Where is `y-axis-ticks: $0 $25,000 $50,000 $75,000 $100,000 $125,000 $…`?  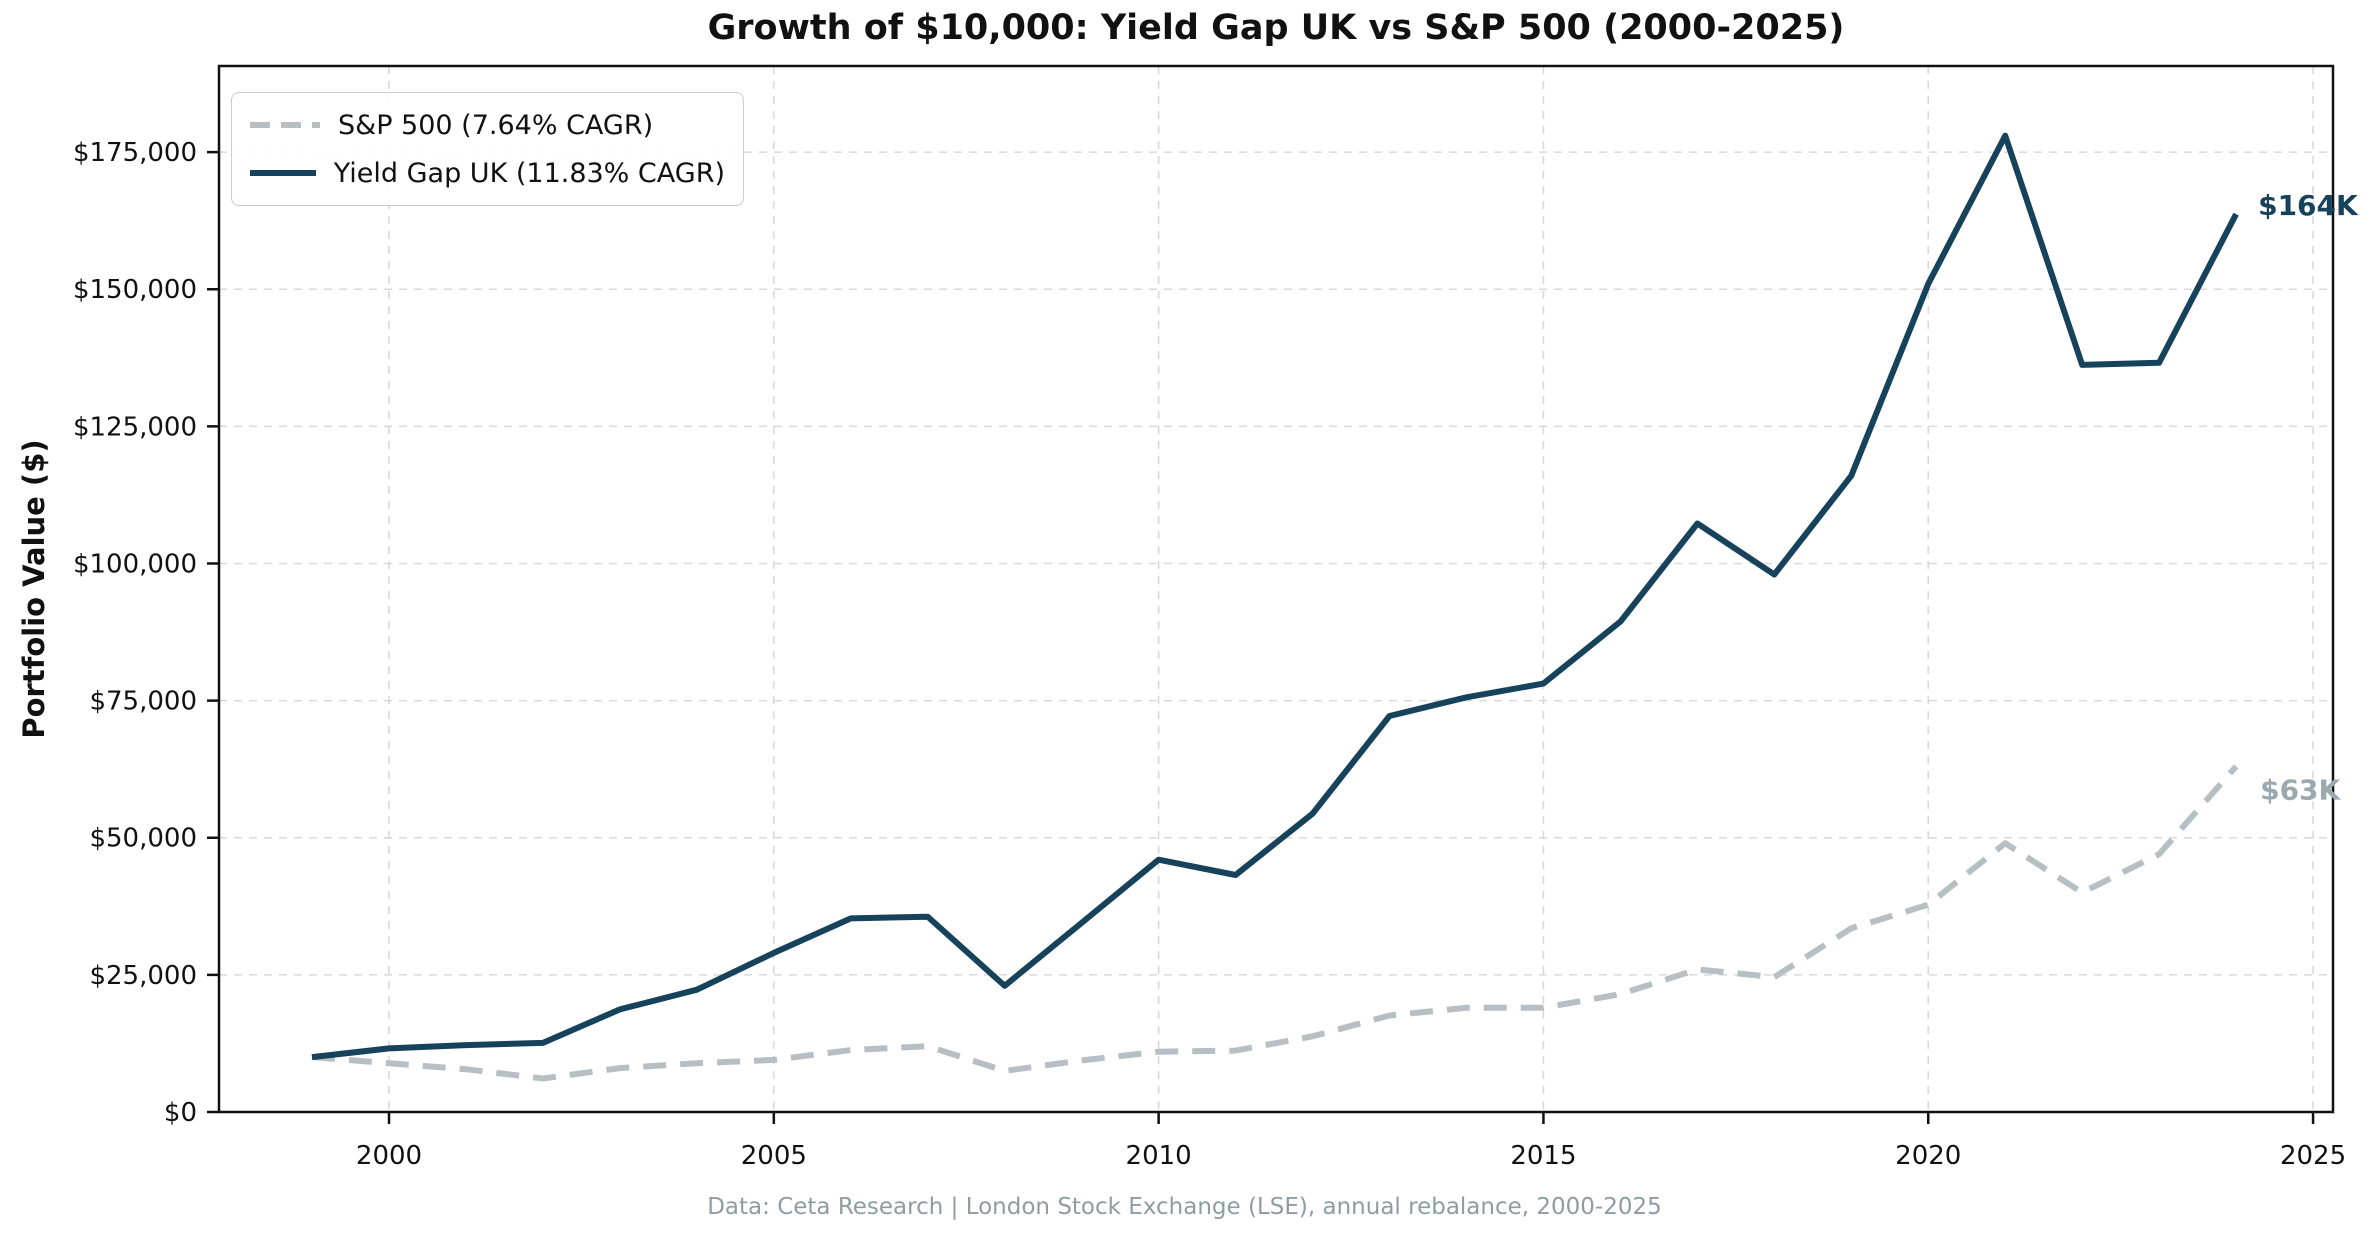 y-axis-ticks: $0 $25,000 $50,000 $75,000 $100,000 $125,000 $… is located at coordinates (146, 633).